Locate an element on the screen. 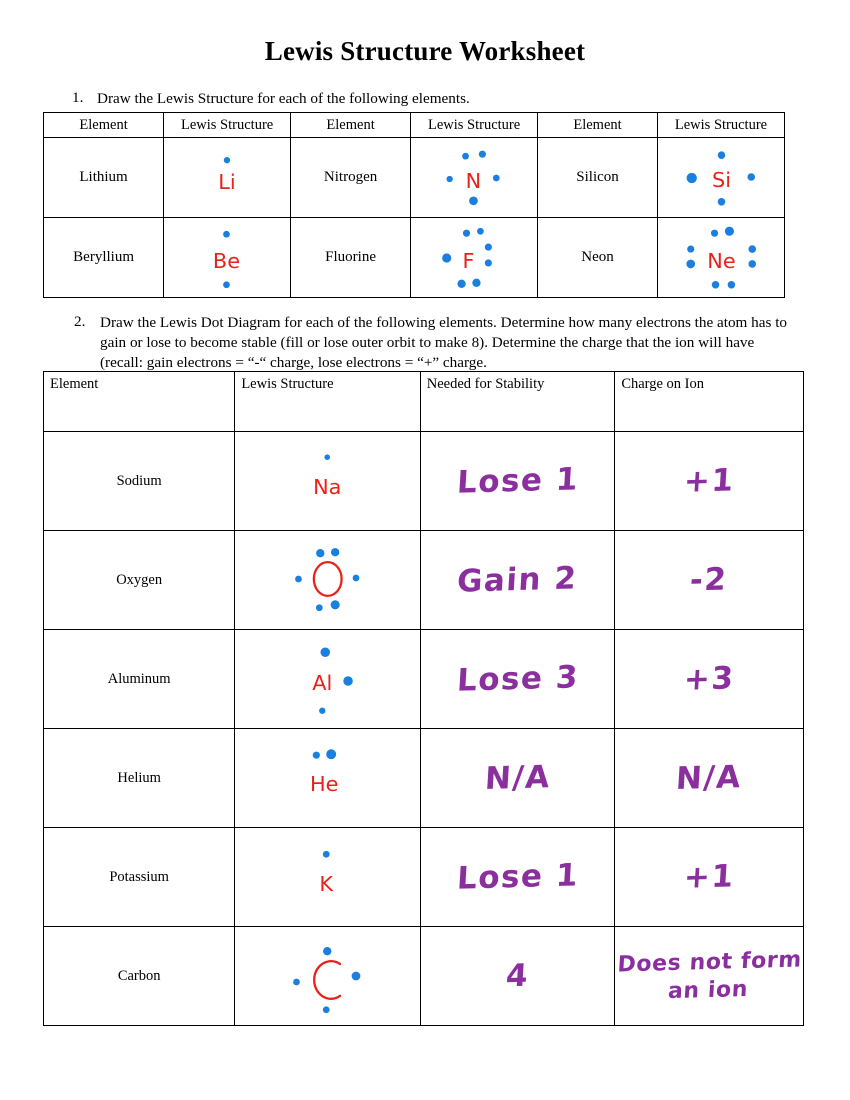  charge-on-ion-helium: N/A is located at coordinates (709, 778).